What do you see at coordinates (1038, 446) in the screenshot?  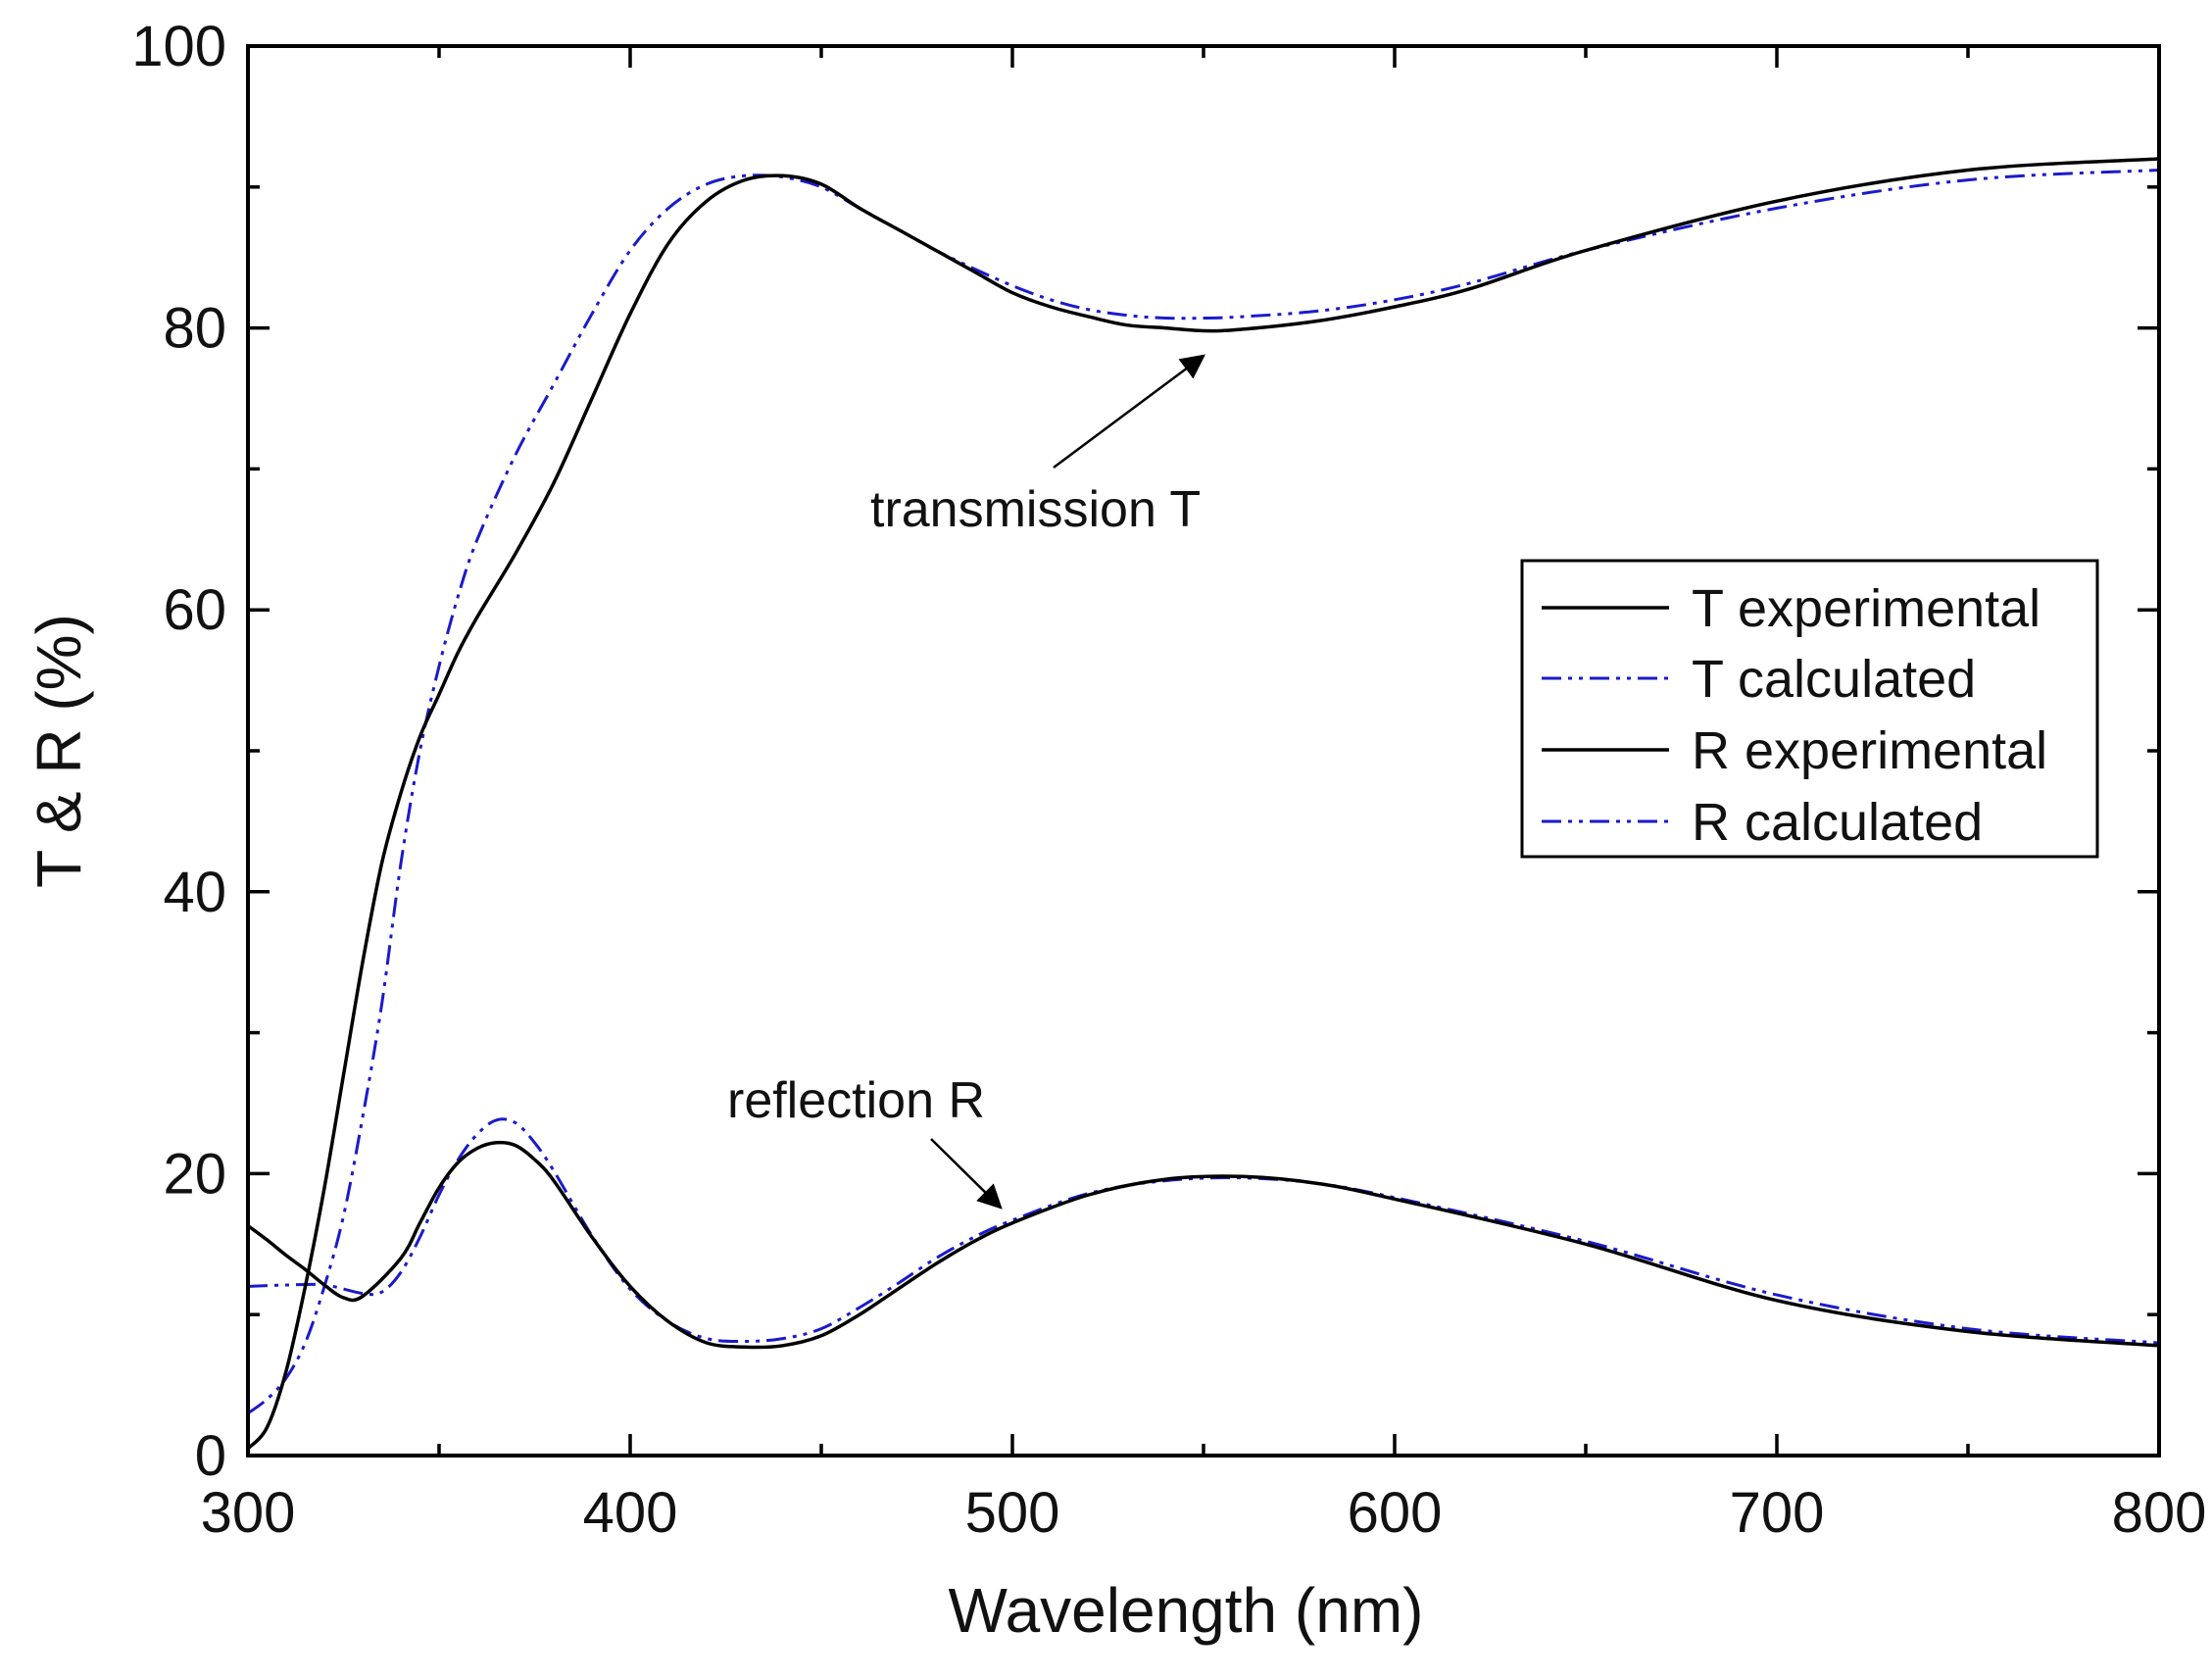 I see `annotation-transmission: transmission T` at bounding box center [1038, 446].